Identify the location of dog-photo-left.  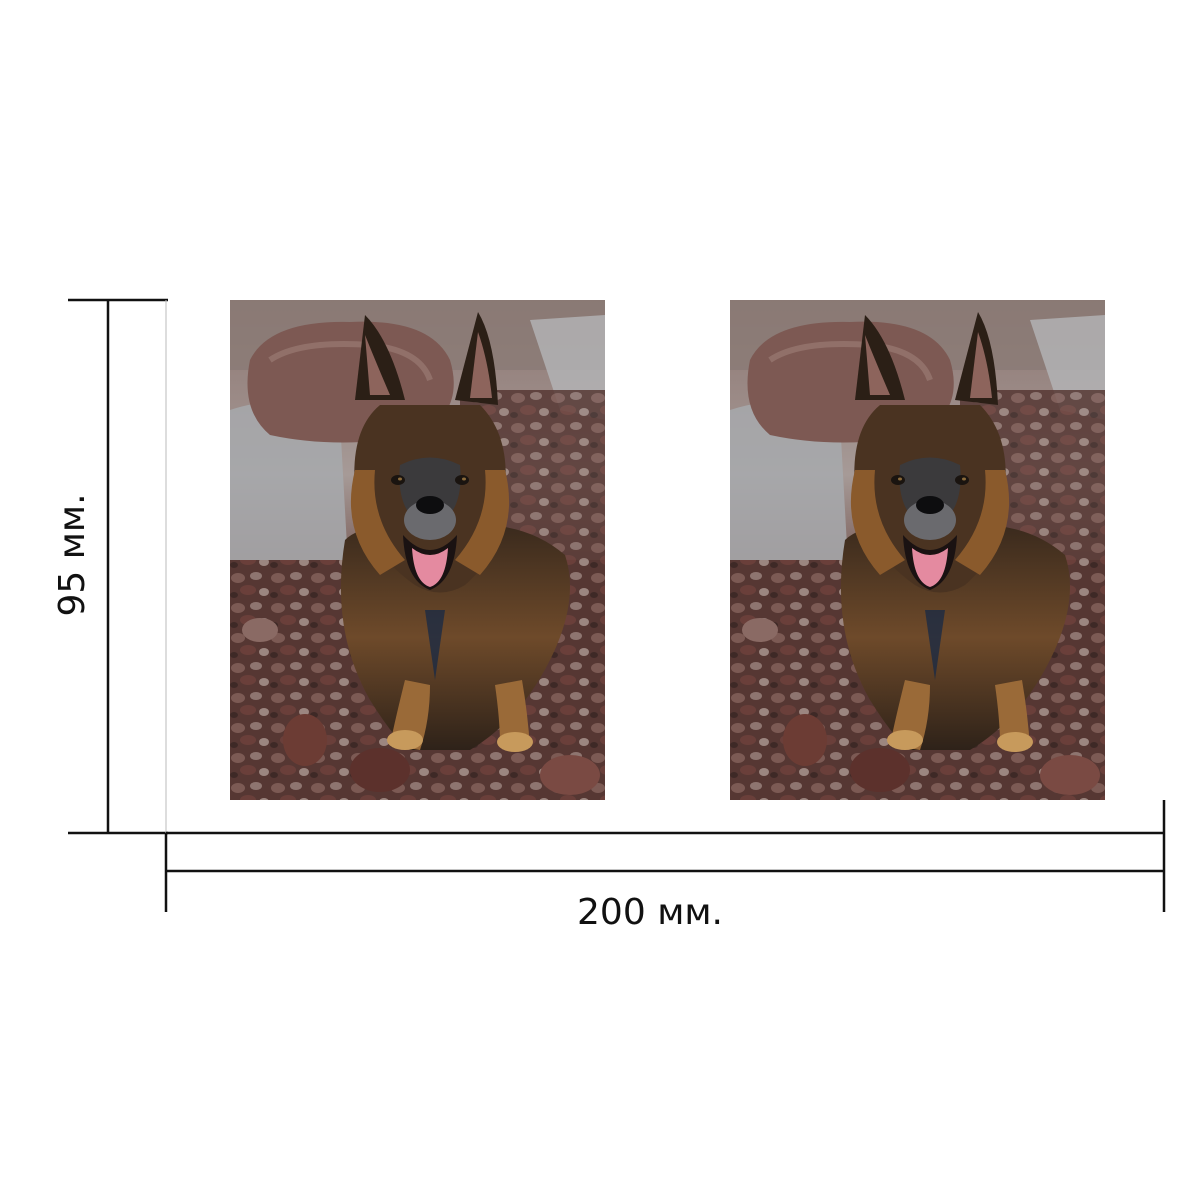
(417, 550).